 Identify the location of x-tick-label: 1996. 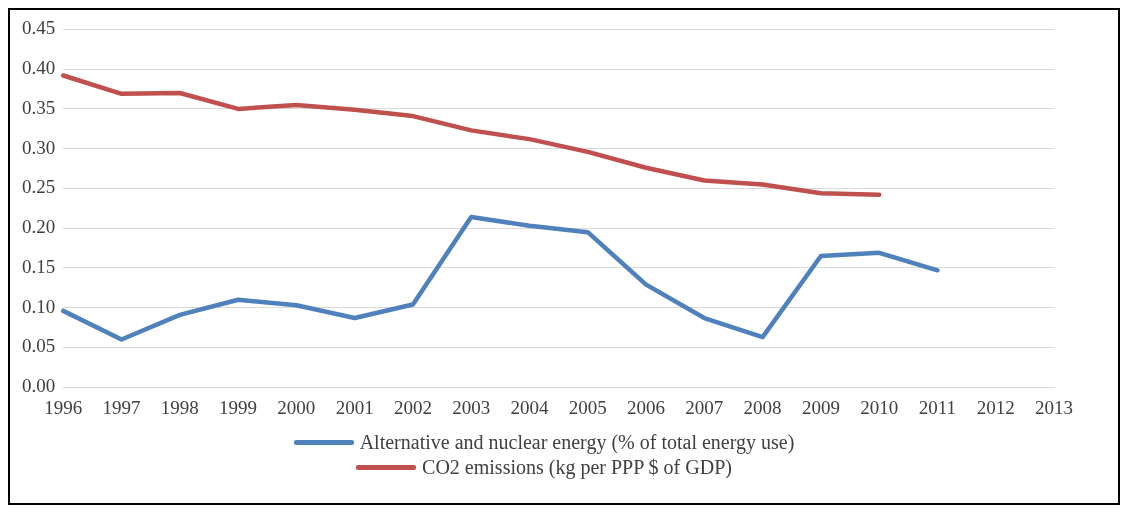
(63, 407).